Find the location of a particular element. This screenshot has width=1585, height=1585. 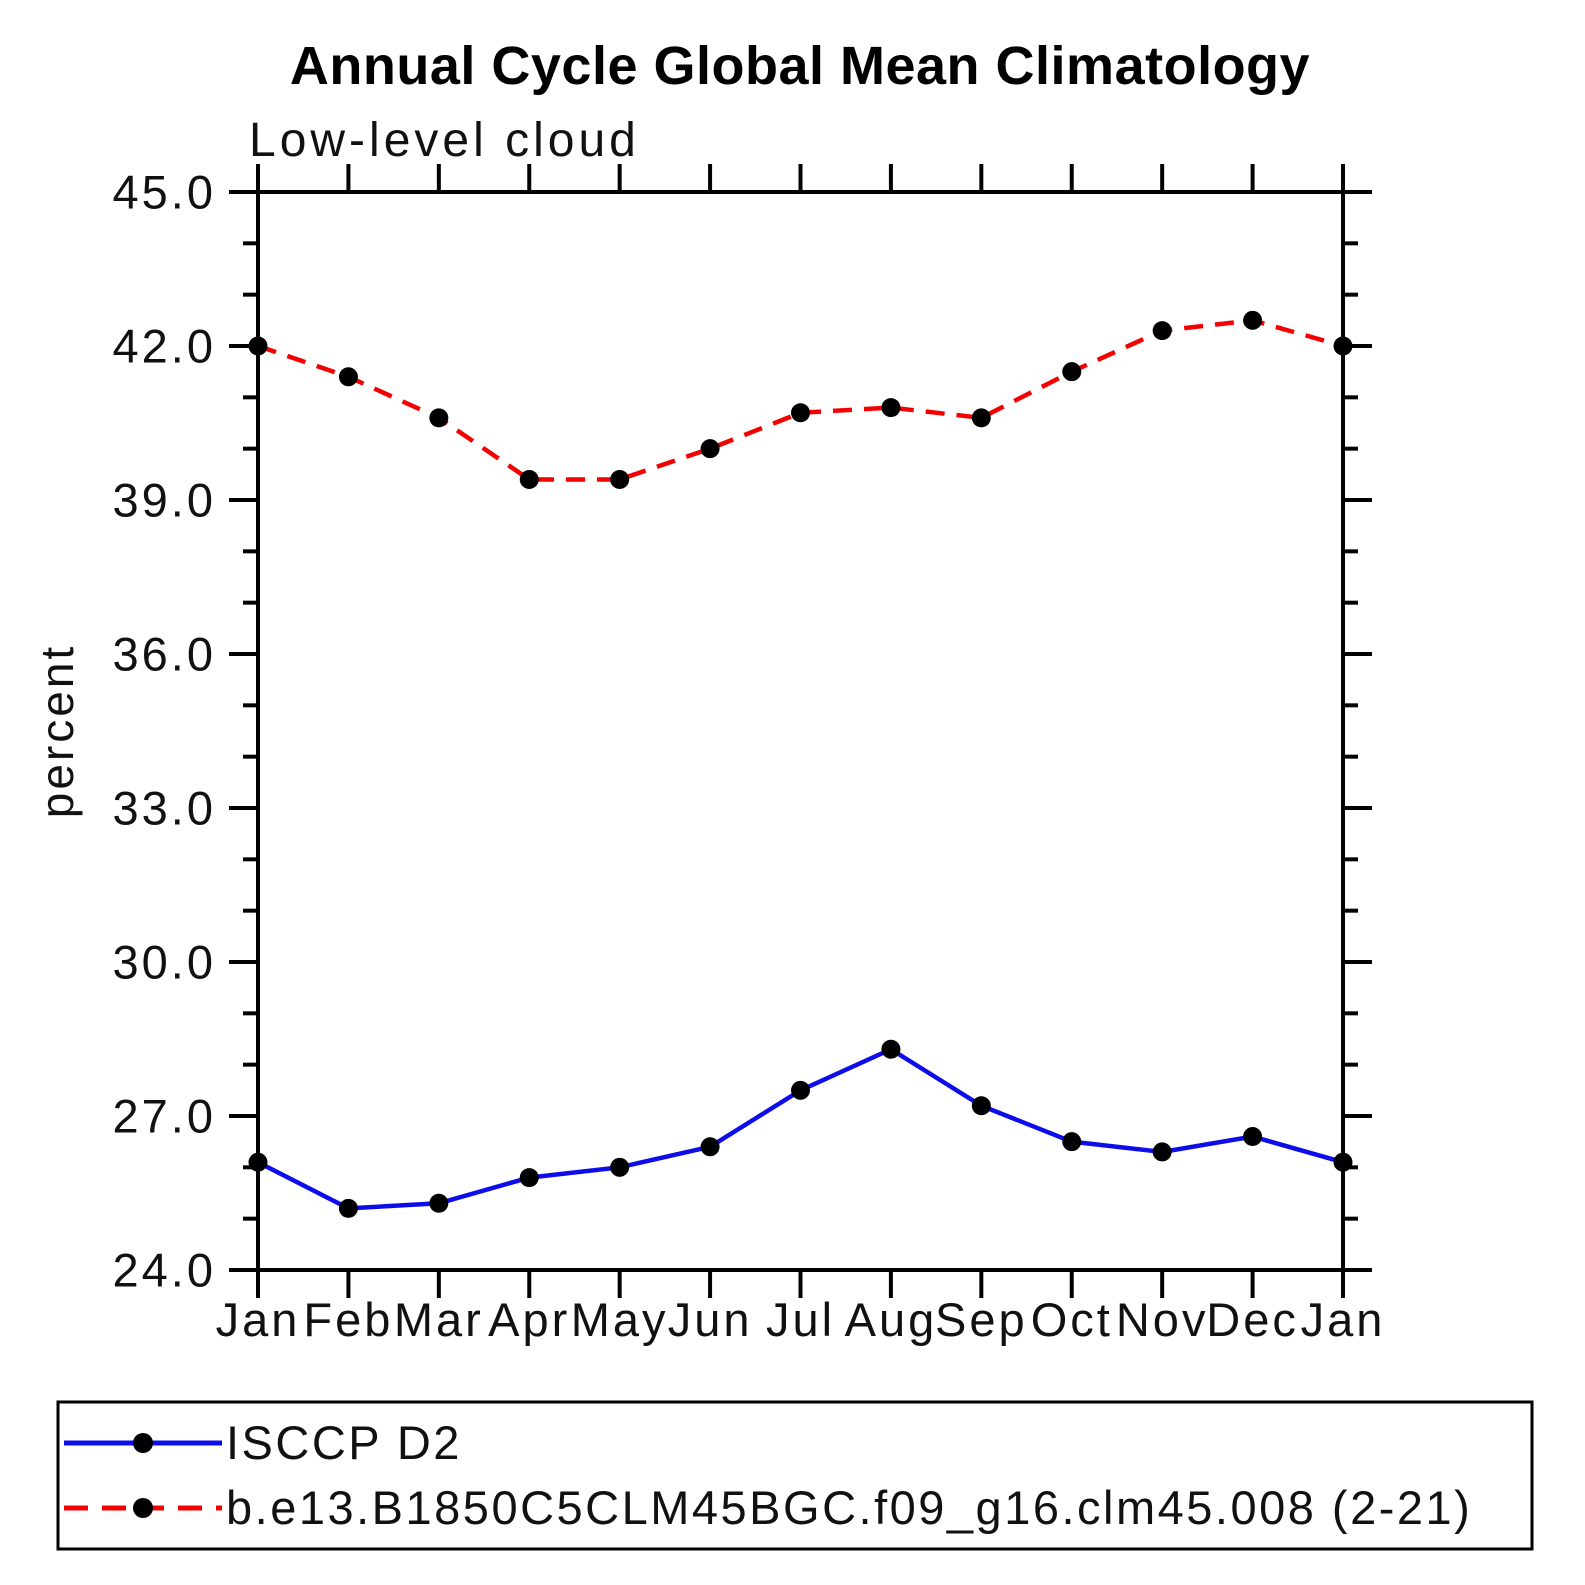

y-tick-label: 39.0 is located at coordinates (164, 499).